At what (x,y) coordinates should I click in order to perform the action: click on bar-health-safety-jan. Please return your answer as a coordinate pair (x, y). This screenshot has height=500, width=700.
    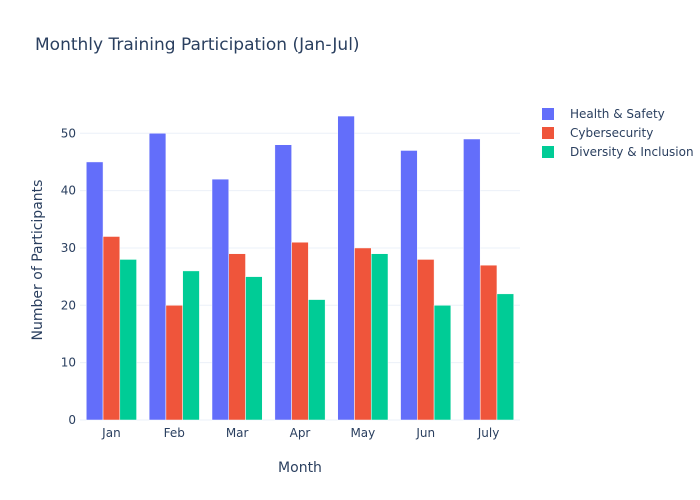
    Looking at the image, I should click on (95, 291).